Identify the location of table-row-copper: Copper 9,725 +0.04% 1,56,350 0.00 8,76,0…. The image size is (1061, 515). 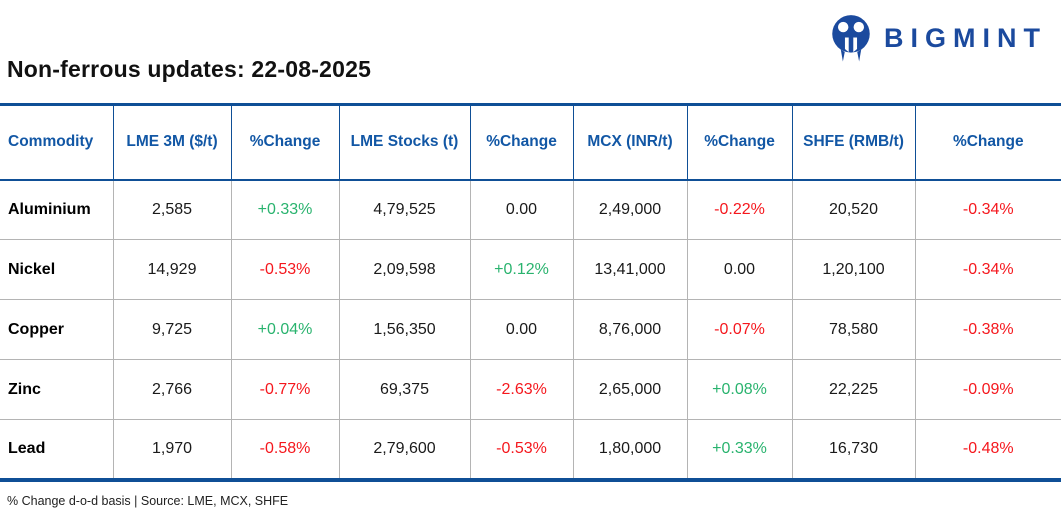
(530, 329).